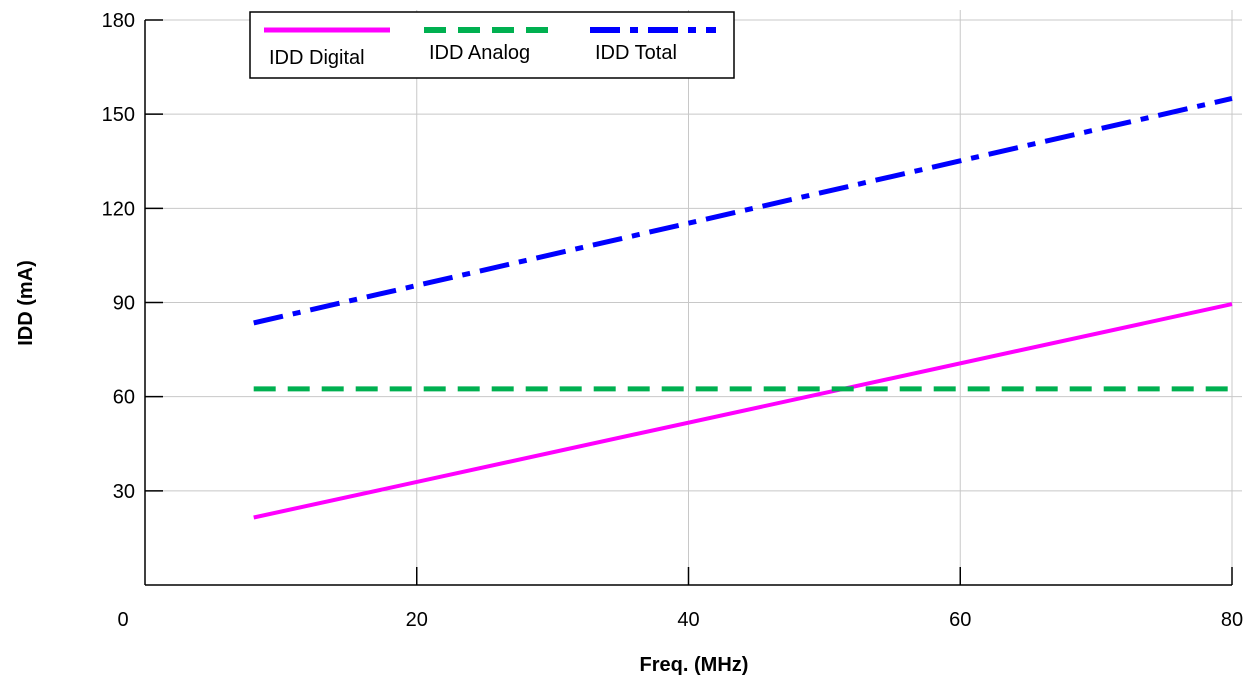 The height and width of the screenshot is (683, 1250). What do you see at coordinates (118, 115) in the screenshot?
I see `y-tick-label-150: 150` at bounding box center [118, 115].